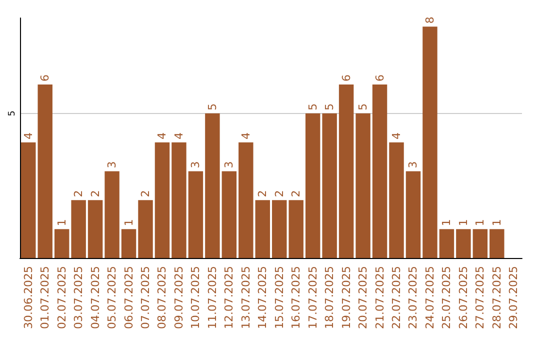 This screenshot has height=340, width=540. Describe the element at coordinates (212, 298) in the screenshot. I see `x-tick-label: 11.07.2025` at that location.